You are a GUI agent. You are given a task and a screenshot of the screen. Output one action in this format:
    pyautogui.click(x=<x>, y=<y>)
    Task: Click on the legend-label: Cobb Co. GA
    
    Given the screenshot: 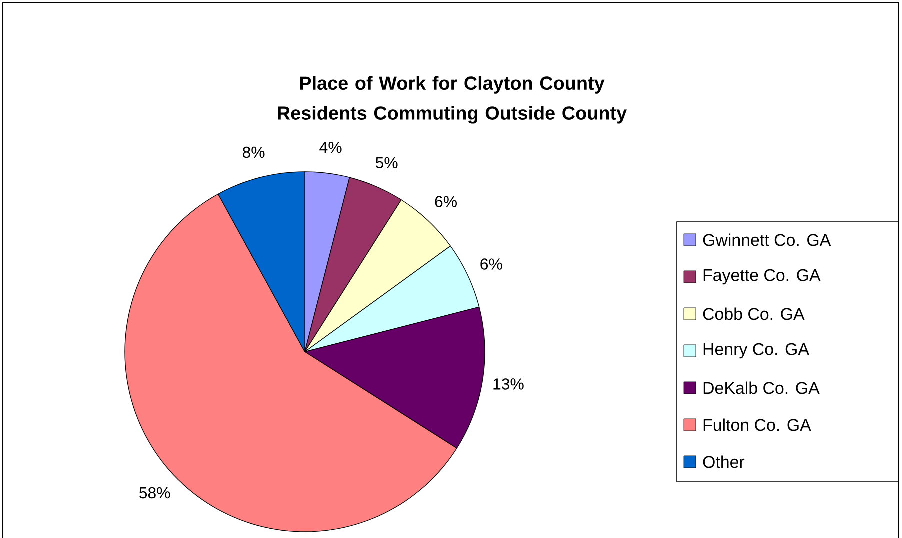 What is the action you would take?
    pyautogui.click(x=754, y=314)
    